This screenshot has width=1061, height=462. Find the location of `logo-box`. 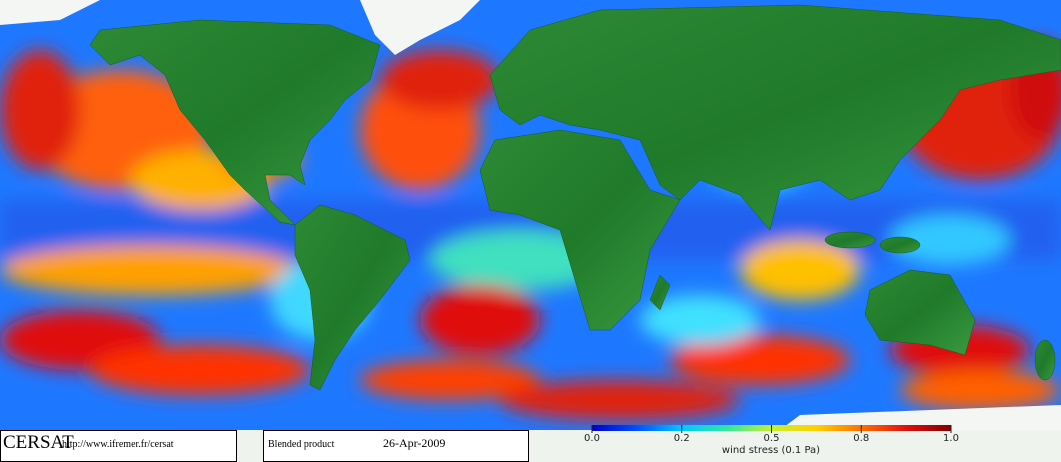

logo-box is located at coordinates (118, 446).